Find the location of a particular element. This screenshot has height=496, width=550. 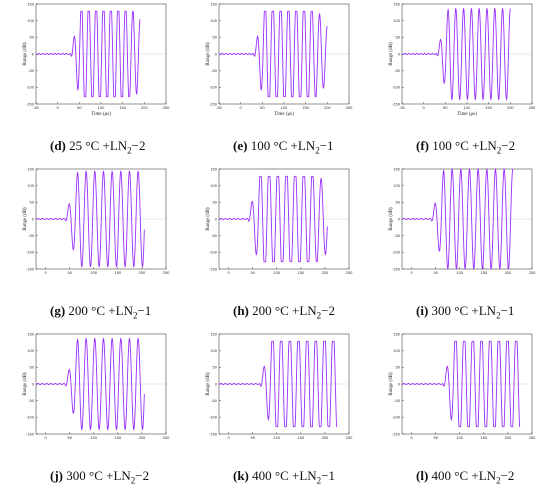

panel-letter: (e) is located at coordinates (240, 145).